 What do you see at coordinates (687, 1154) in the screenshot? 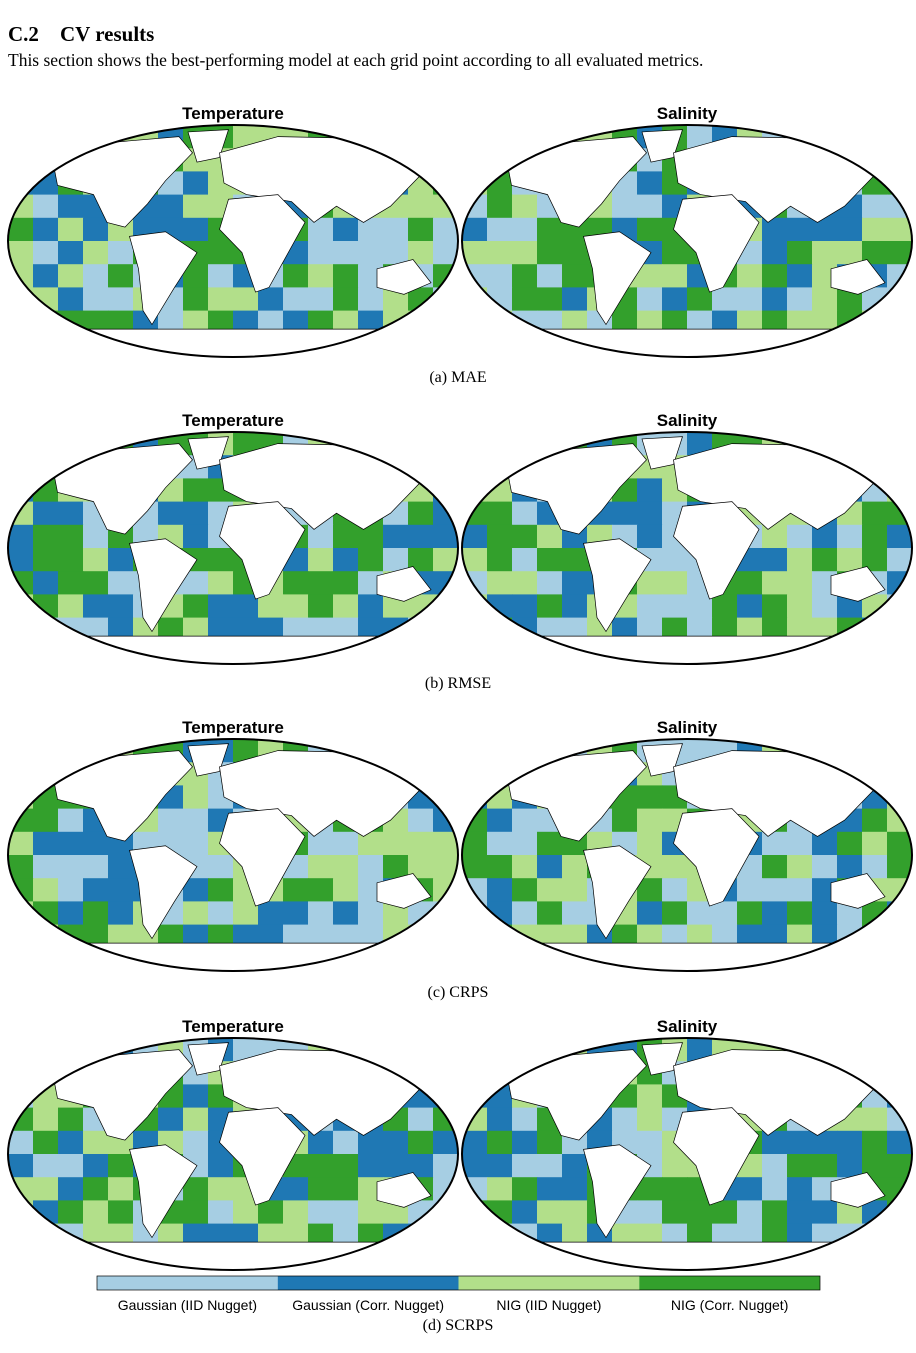
I see `map-outline` at bounding box center [687, 1154].